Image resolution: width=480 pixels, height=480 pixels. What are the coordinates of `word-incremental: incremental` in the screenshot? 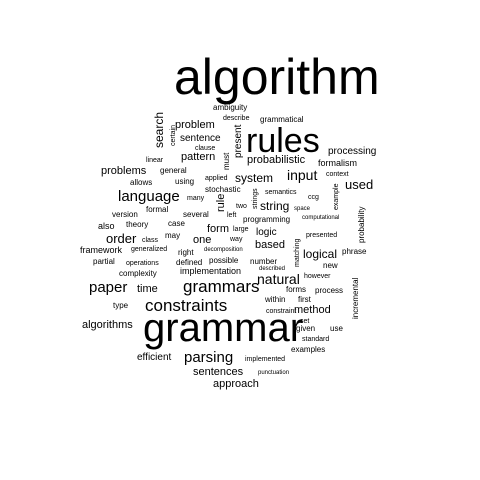 It's located at (356, 298).